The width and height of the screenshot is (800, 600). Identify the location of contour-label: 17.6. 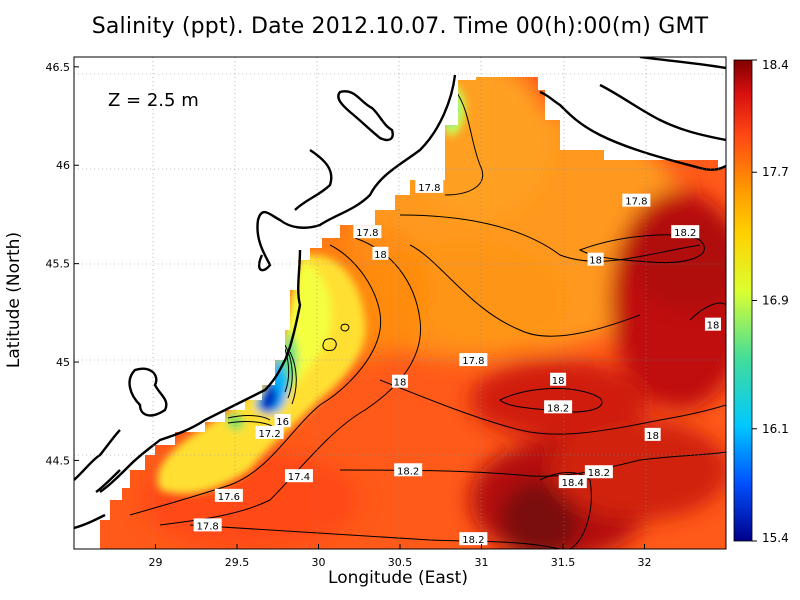
(229, 497).